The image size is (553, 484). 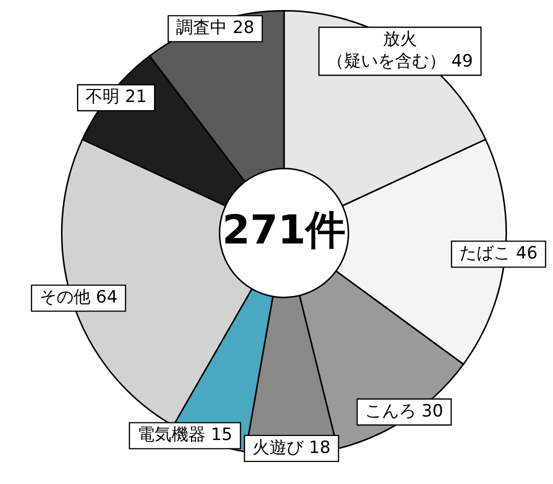 I want to click on slice-label: 不明, so click(x=103, y=97).